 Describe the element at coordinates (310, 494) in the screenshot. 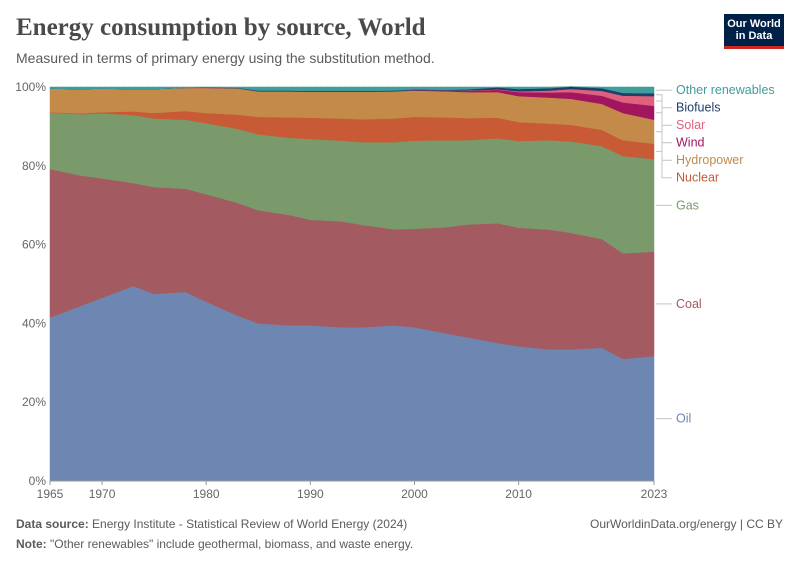

I see `x-tick-label: 1990` at that location.